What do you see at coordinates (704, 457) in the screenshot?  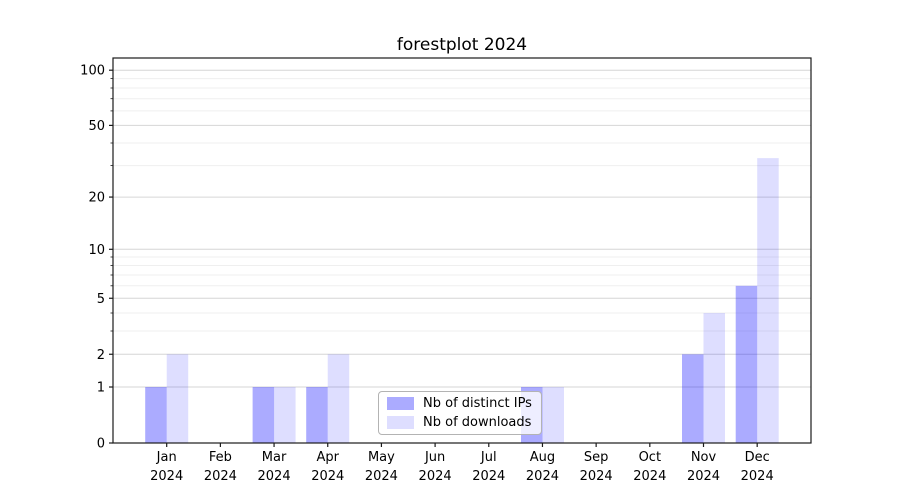 I see `x-tick-label-month: Nov` at bounding box center [704, 457].